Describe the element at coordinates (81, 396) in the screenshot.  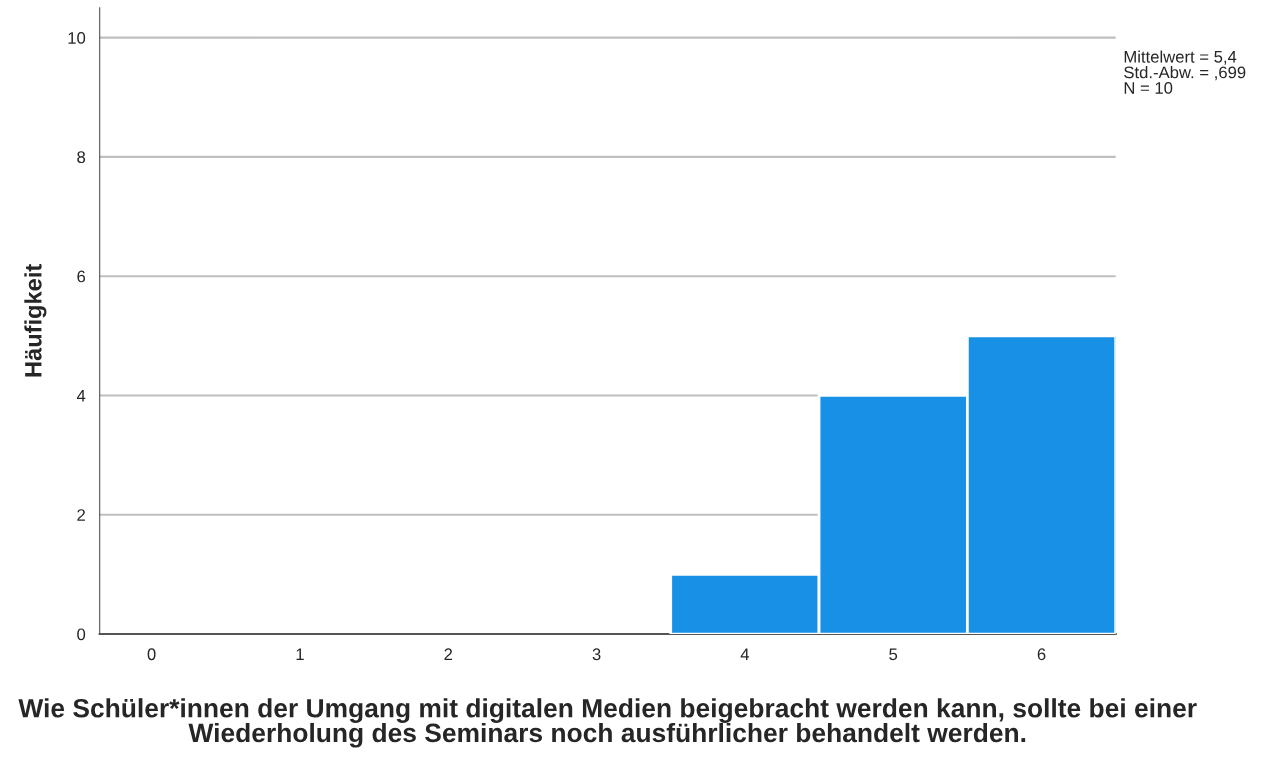
I see `y-tick-label: 4` at that location.